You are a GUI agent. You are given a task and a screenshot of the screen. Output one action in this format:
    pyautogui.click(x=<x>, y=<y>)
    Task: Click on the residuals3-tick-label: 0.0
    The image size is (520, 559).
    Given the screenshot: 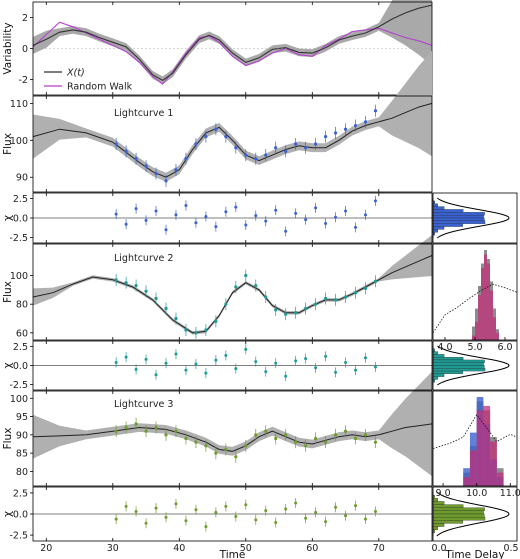 What is the action you would take?
    pyautogui.click(x=20, y=515)
    